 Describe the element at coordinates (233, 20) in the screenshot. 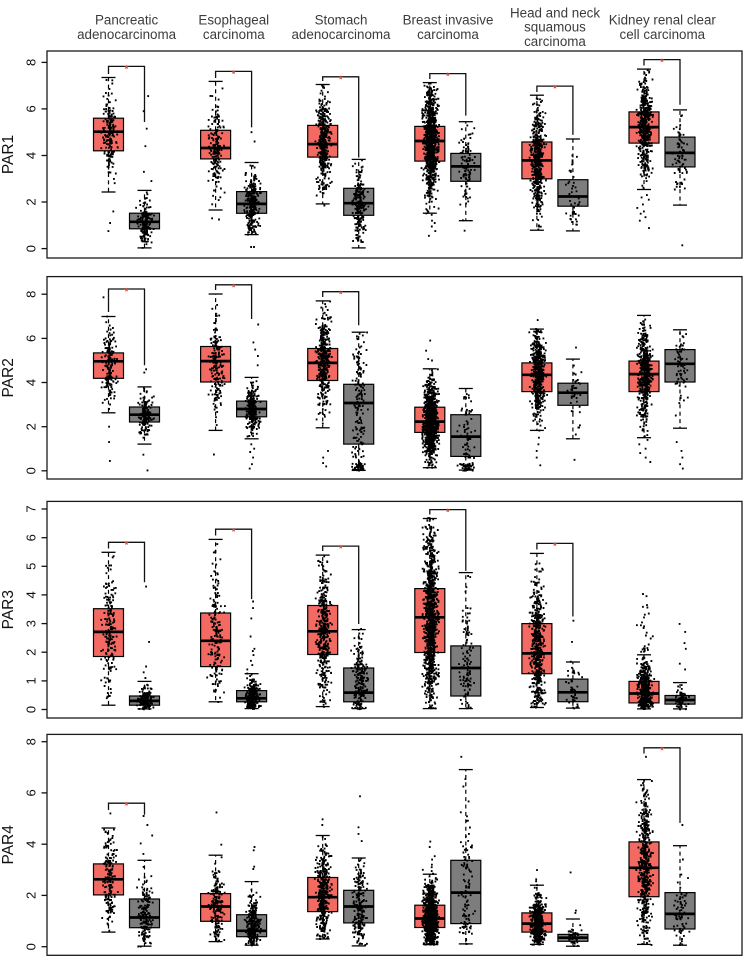

I see `svg-text: Esophageal` at that location.